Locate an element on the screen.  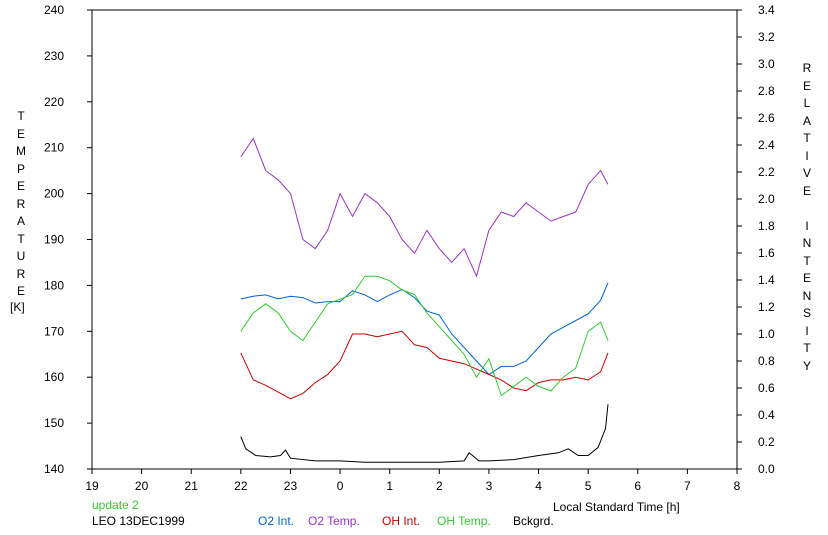
y-axis-left-label-letter: A is located at coordinates (20, 221).